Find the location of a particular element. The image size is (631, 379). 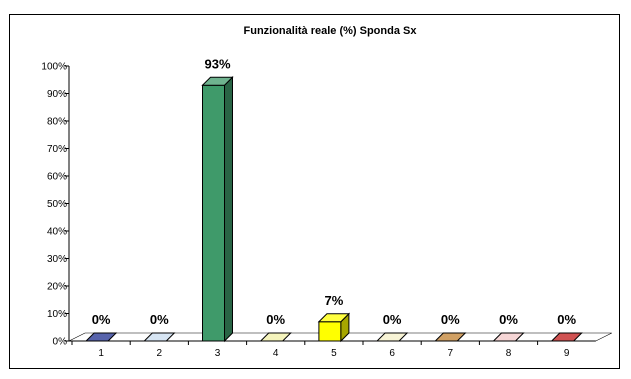

data-label-5: 7% is located at coordinates (334, 300).